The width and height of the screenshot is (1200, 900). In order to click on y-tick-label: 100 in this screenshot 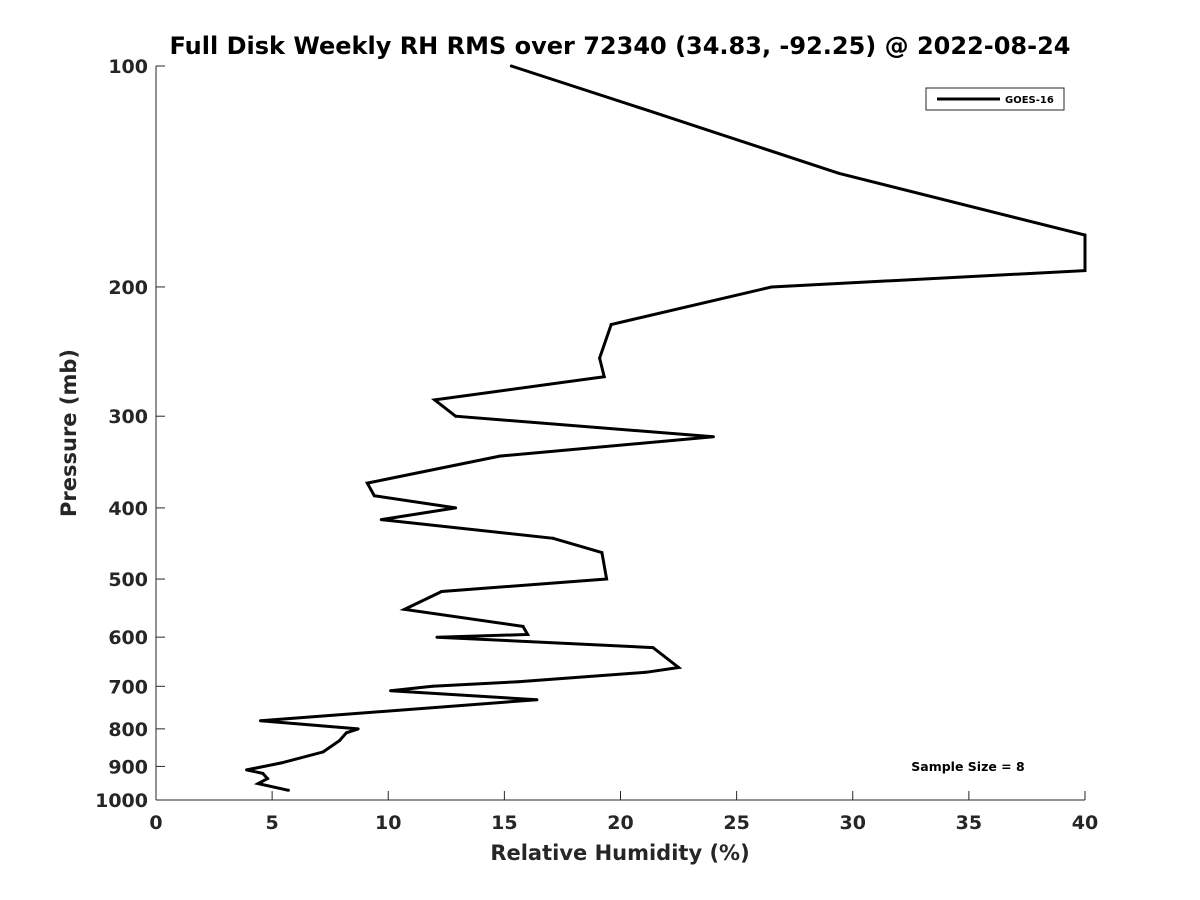, I will do `click(128, 67)`.